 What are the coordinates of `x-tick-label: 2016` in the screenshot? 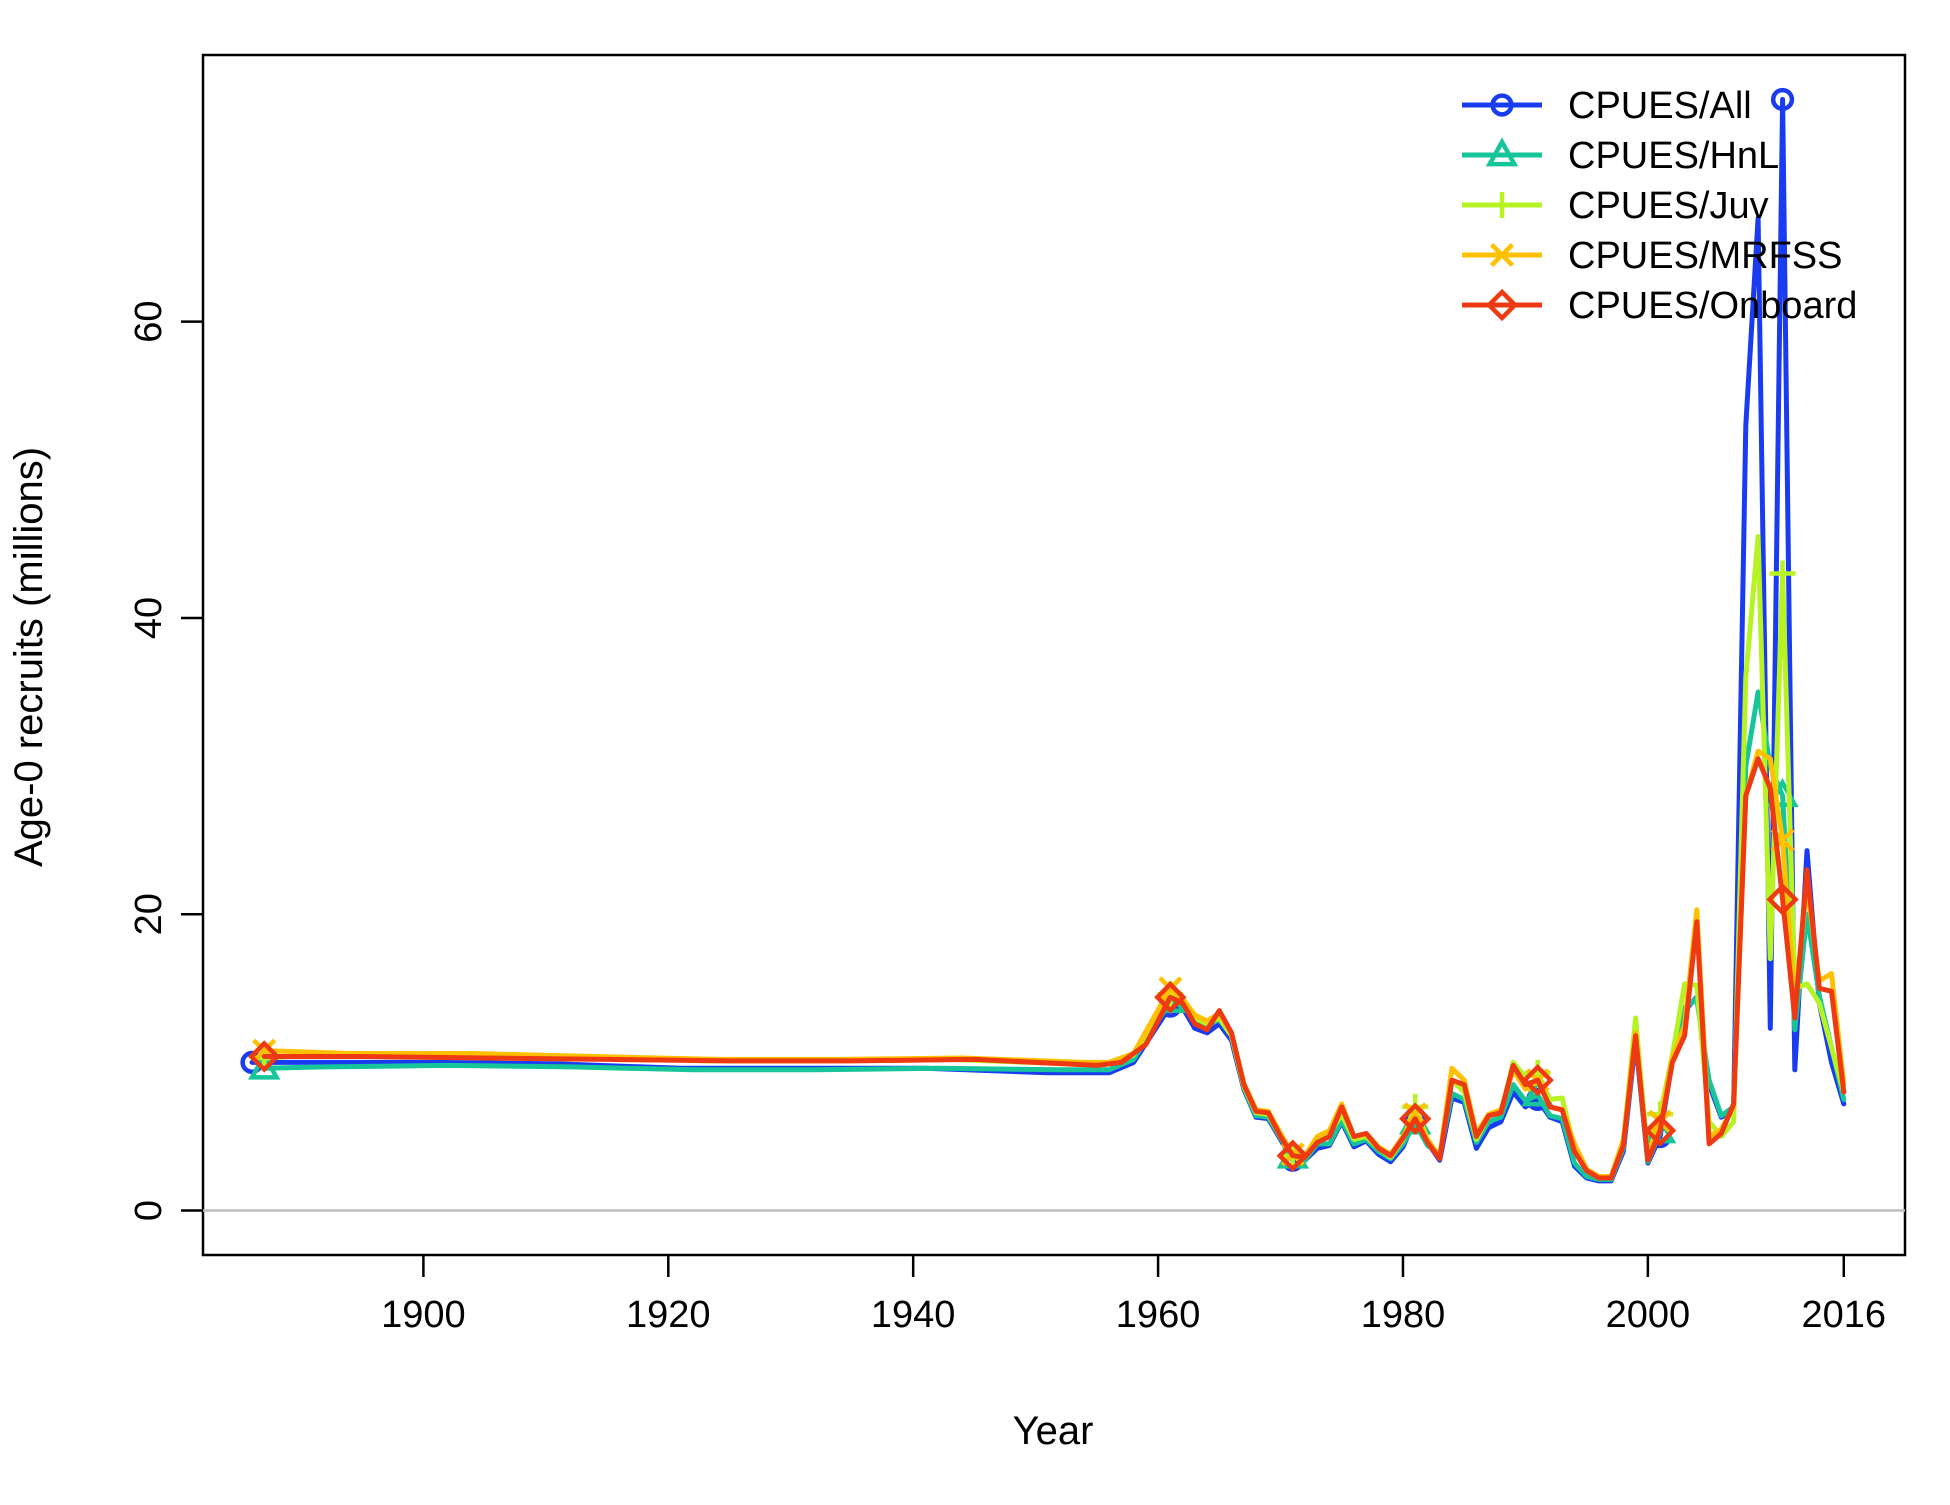 It's located at (1844, 1315).